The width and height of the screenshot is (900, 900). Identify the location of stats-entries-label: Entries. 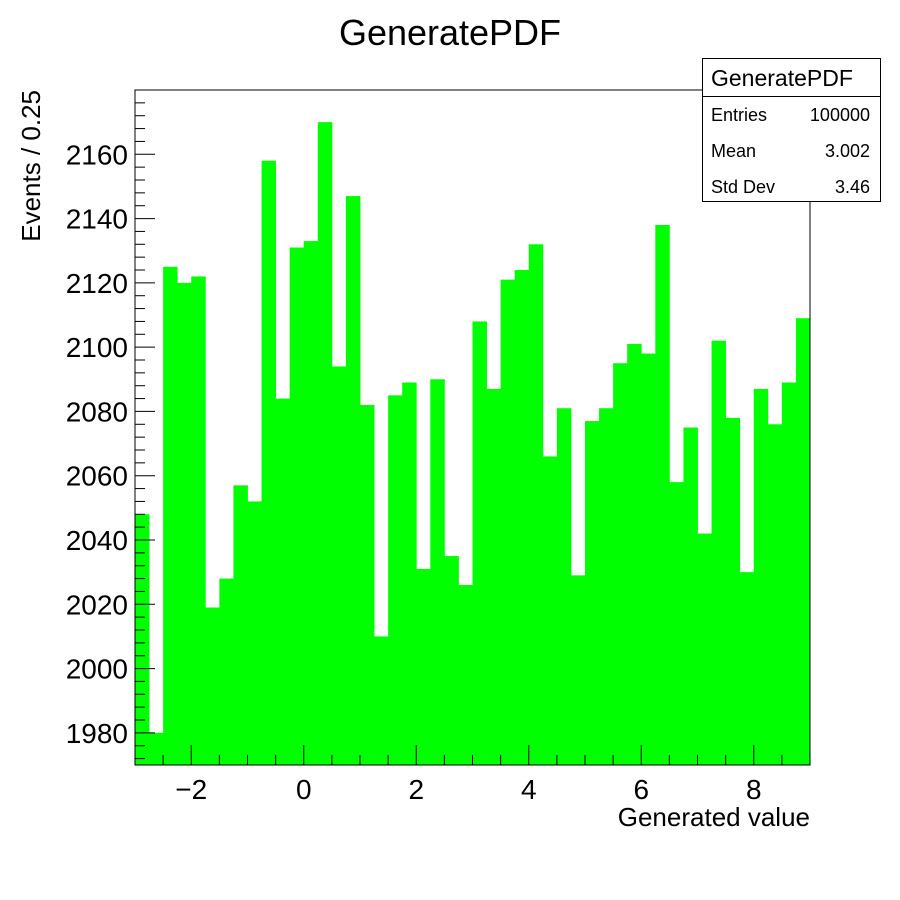
(739, 115).